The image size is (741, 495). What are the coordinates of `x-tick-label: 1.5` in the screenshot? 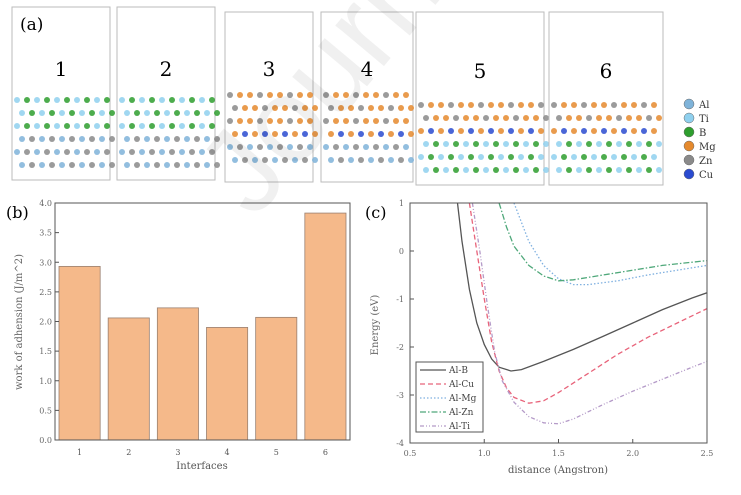 It's located at (558, 453).